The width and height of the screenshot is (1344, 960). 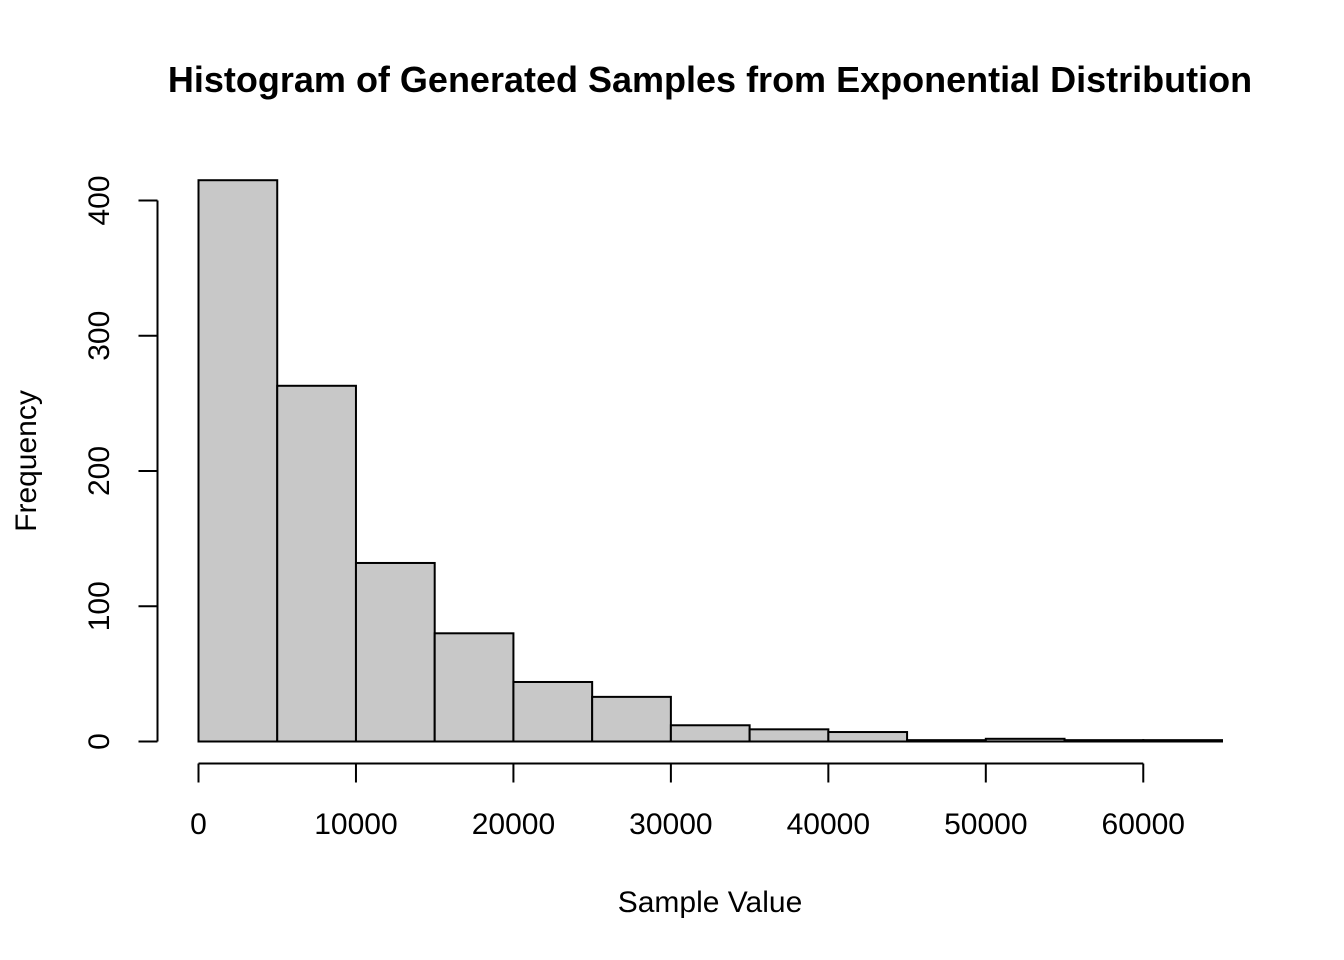 What do you see at coordinates (99, 606) in the screenshot?
I see `y-tick-label: 100` at bounding box center [99, 606].